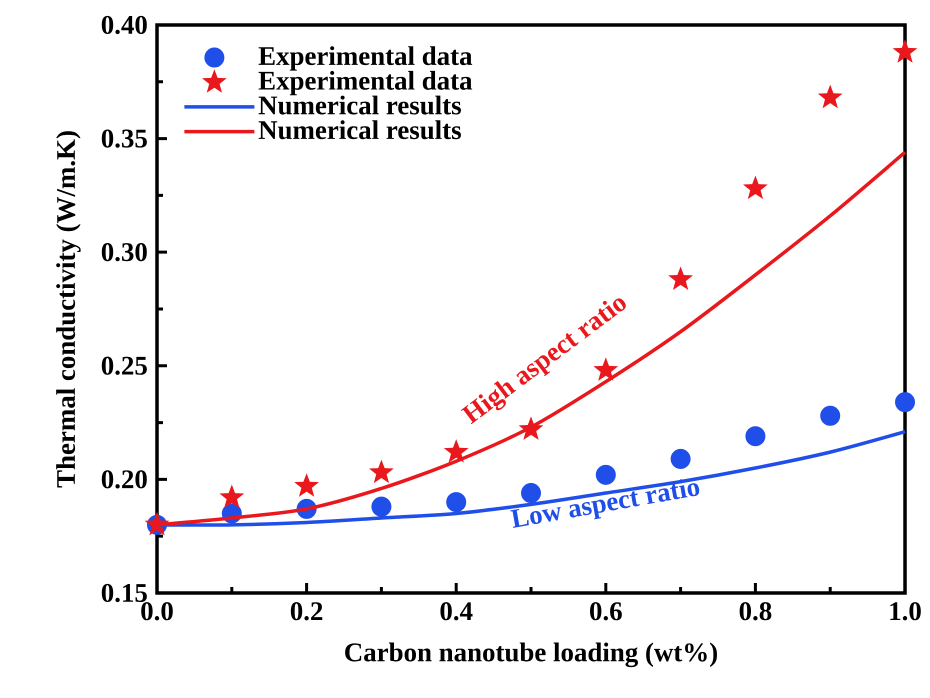  I want to click on y-tick-label: 0.30, so click(124, 252).